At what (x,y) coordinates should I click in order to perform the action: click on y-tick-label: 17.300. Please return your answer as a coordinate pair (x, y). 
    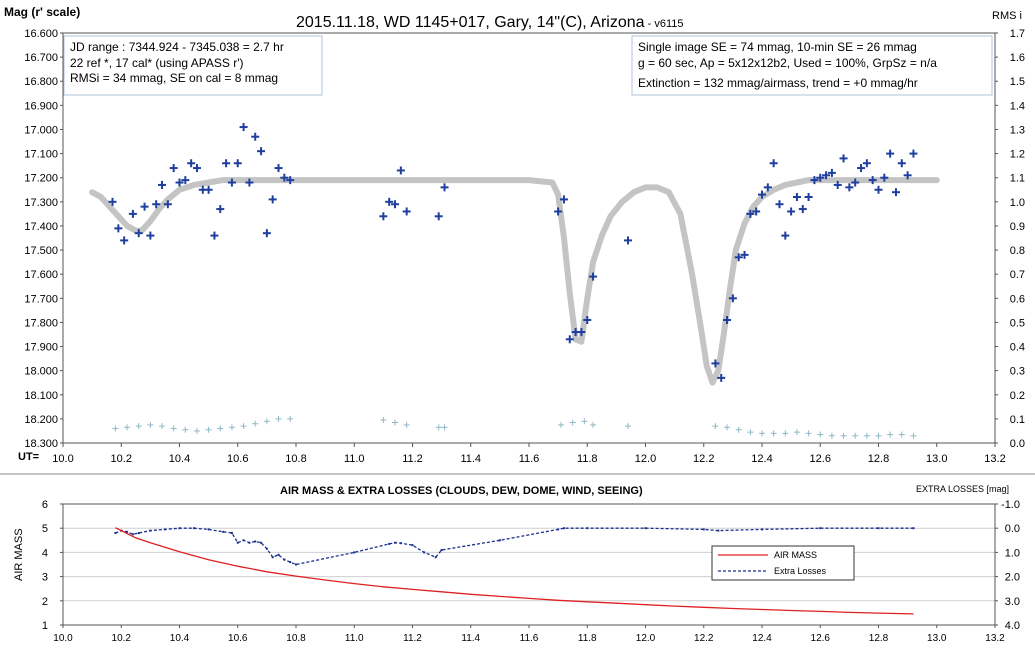
    Looking at the image, I should click on (41, 203).